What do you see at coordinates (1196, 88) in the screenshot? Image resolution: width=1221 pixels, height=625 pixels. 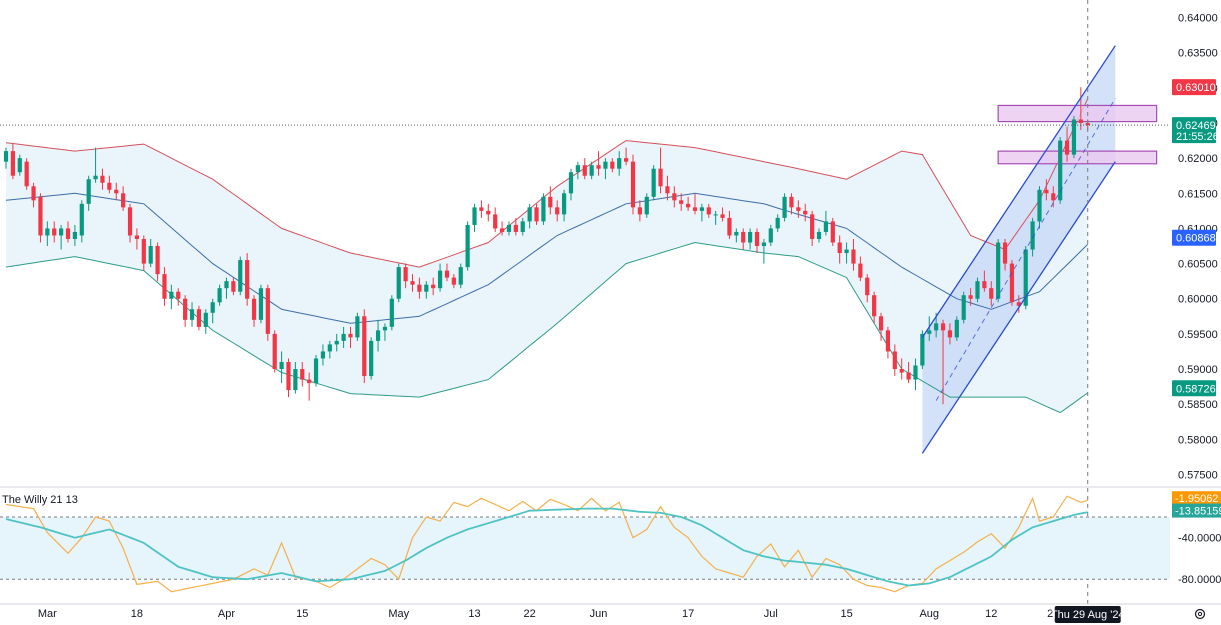 I see `price-tag-label: 0.63010` at bounding box center [1196, 88].